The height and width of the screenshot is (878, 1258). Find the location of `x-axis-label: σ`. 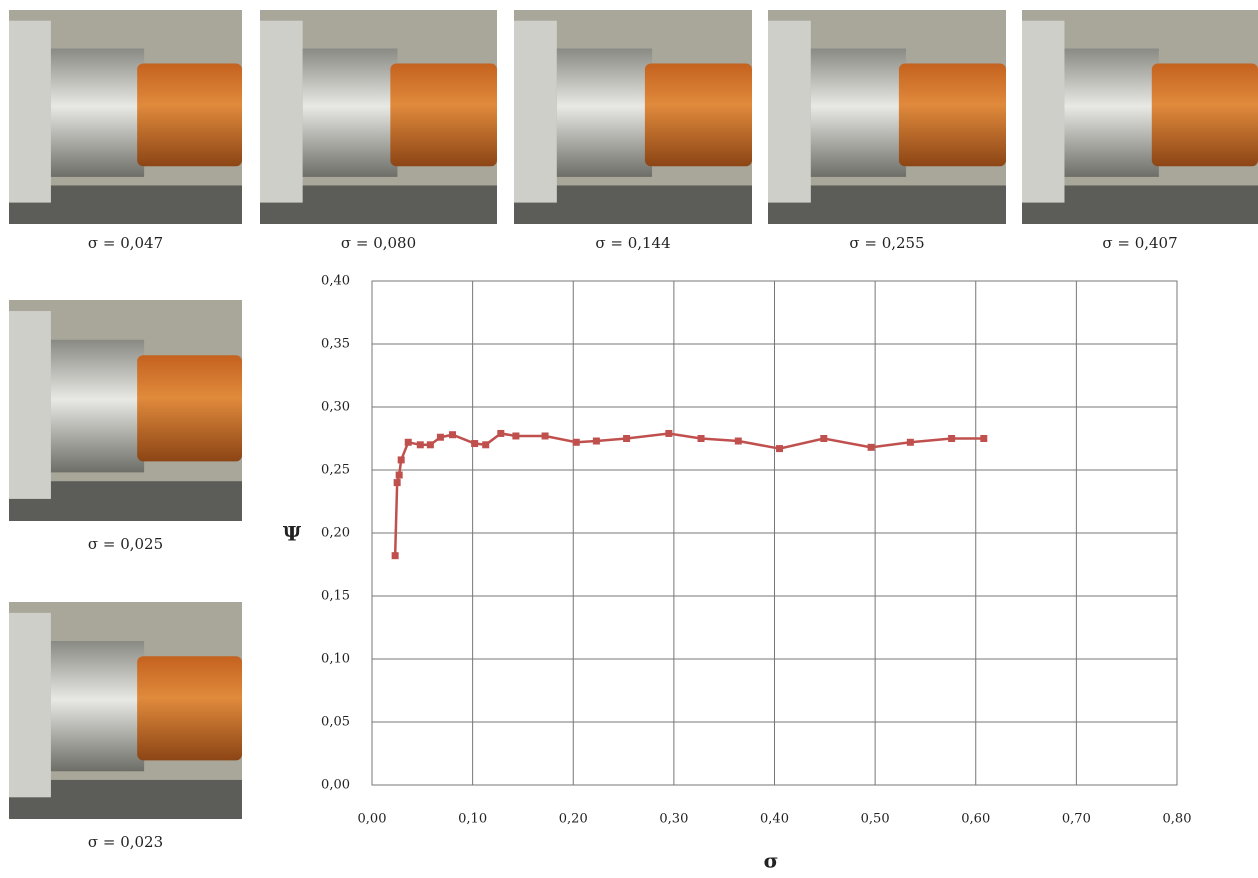

x-axis-label: σ is located at coordinates (771, 861).